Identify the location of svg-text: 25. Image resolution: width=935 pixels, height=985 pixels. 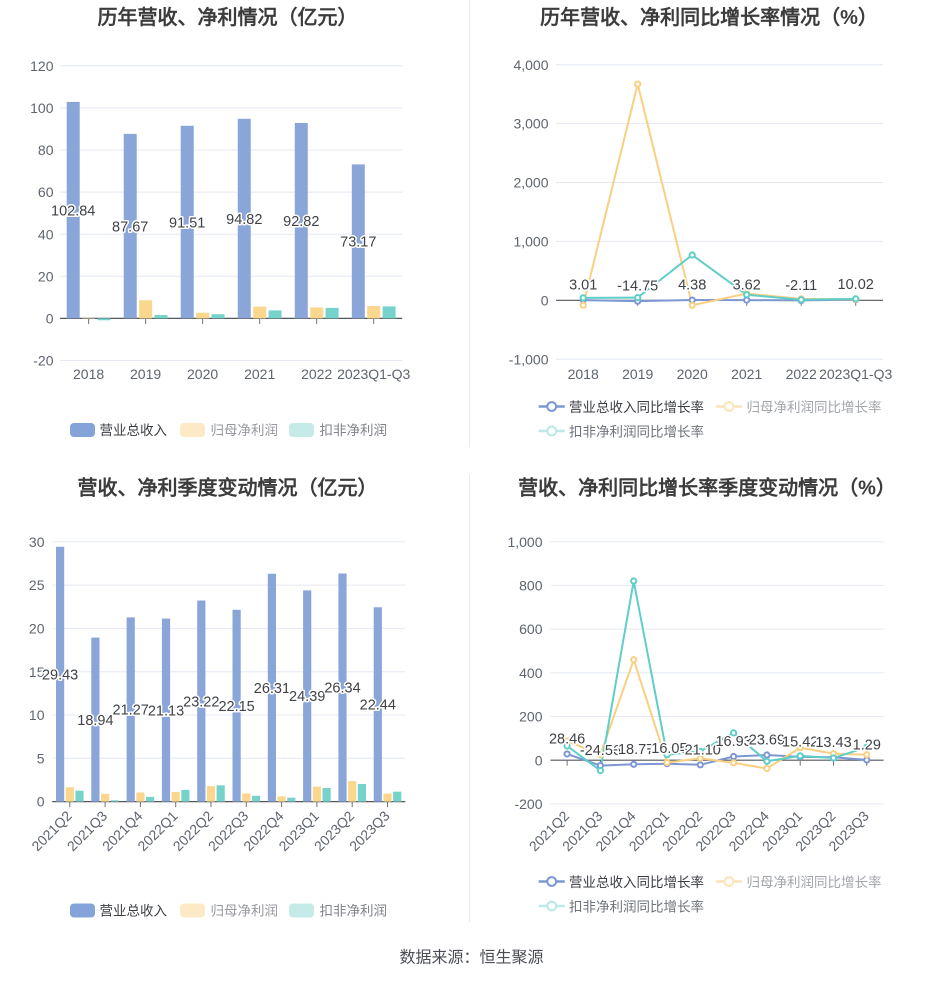
(37, 585).